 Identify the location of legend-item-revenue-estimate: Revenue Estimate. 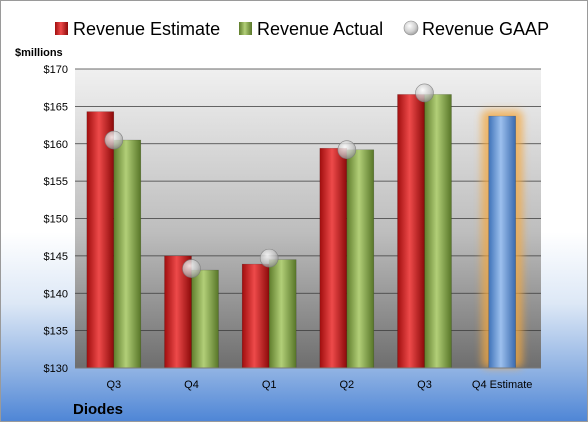
(137, 29).